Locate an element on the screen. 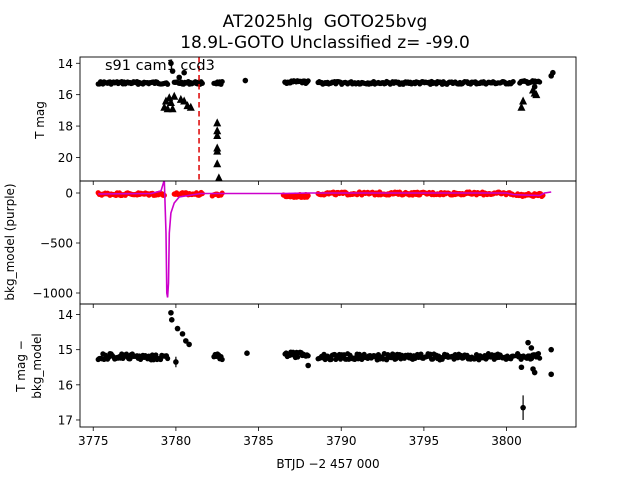 This screenshot has width=640, height=480. bottom-panel-ylabel-line1: T mag − is located at coordinates (21, 366).